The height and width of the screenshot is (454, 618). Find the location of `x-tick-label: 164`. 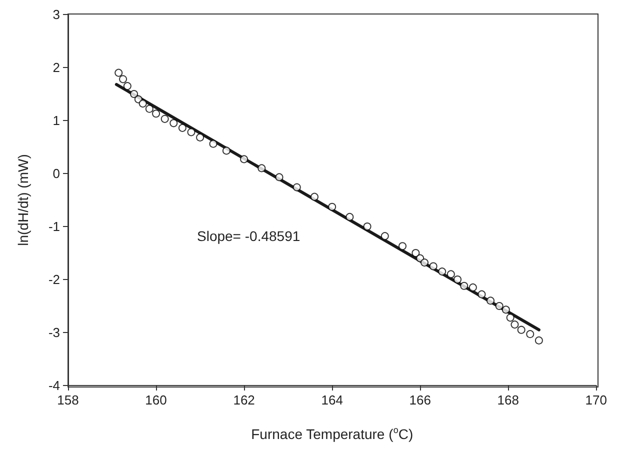

x-tick-label: 164 is located at coordinates (332, 400).